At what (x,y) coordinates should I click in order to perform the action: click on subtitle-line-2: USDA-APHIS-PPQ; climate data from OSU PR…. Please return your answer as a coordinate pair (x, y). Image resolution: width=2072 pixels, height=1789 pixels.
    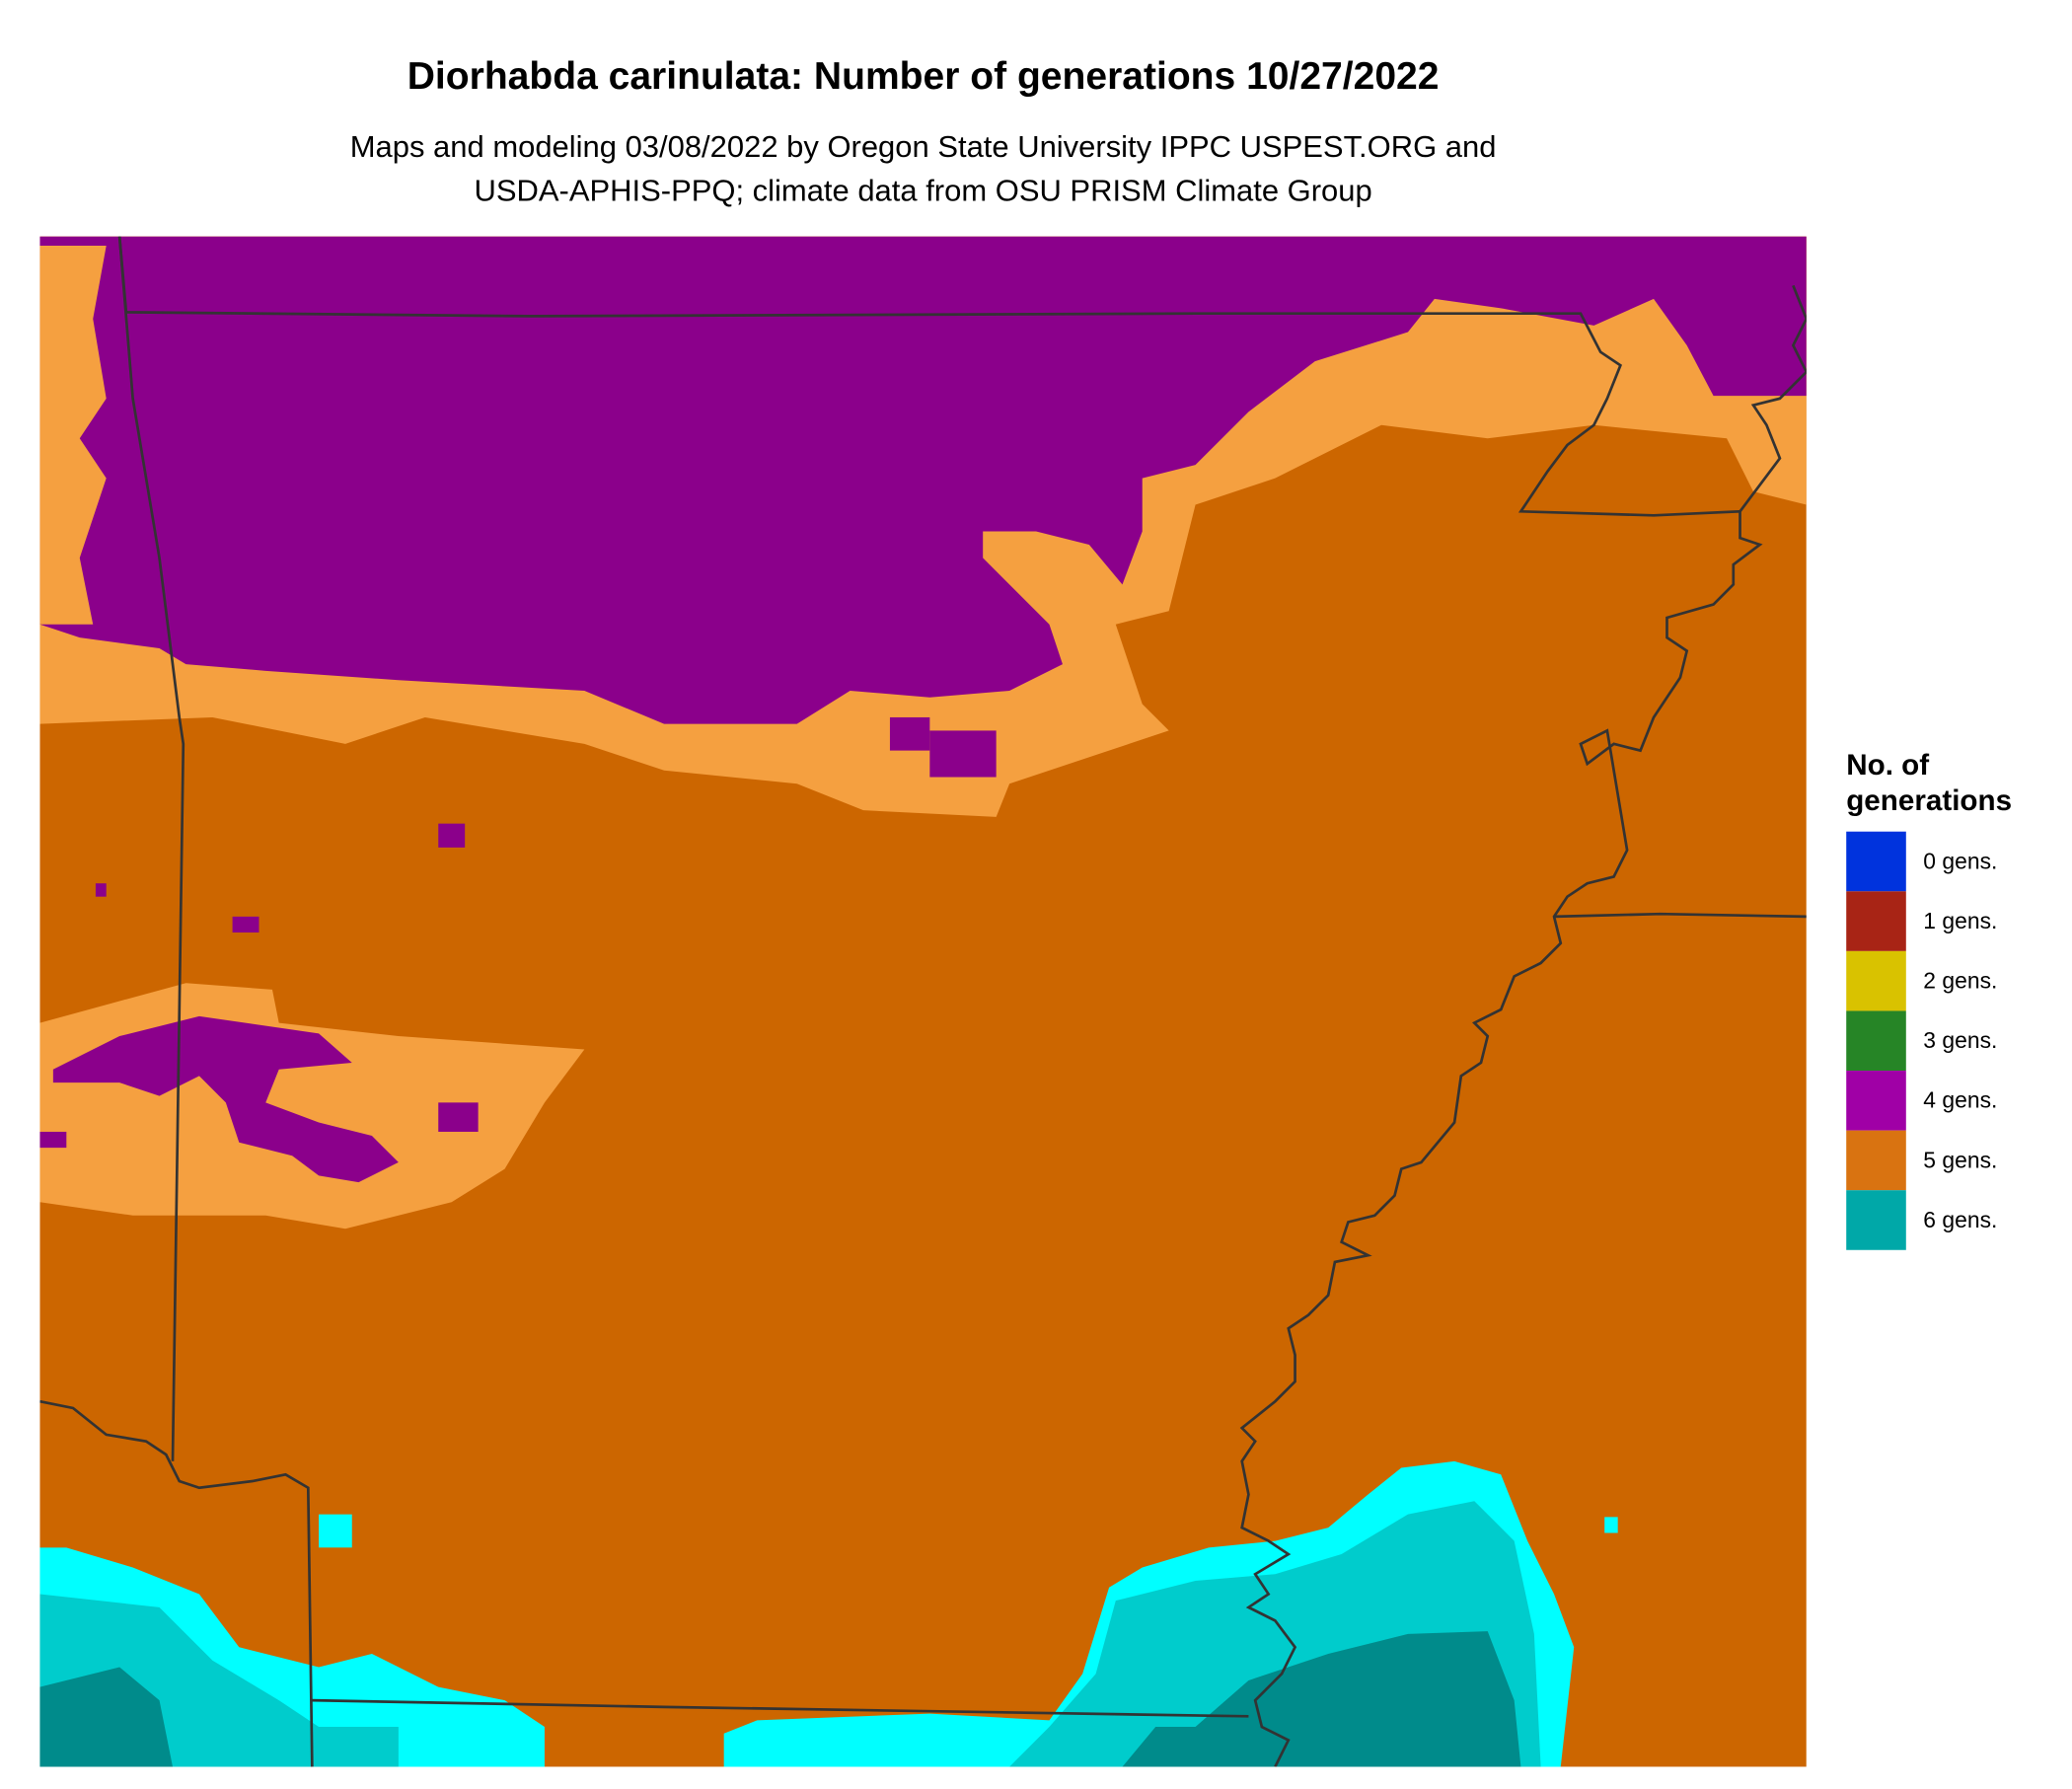
    Looking at the image, I should click on (923, 190).